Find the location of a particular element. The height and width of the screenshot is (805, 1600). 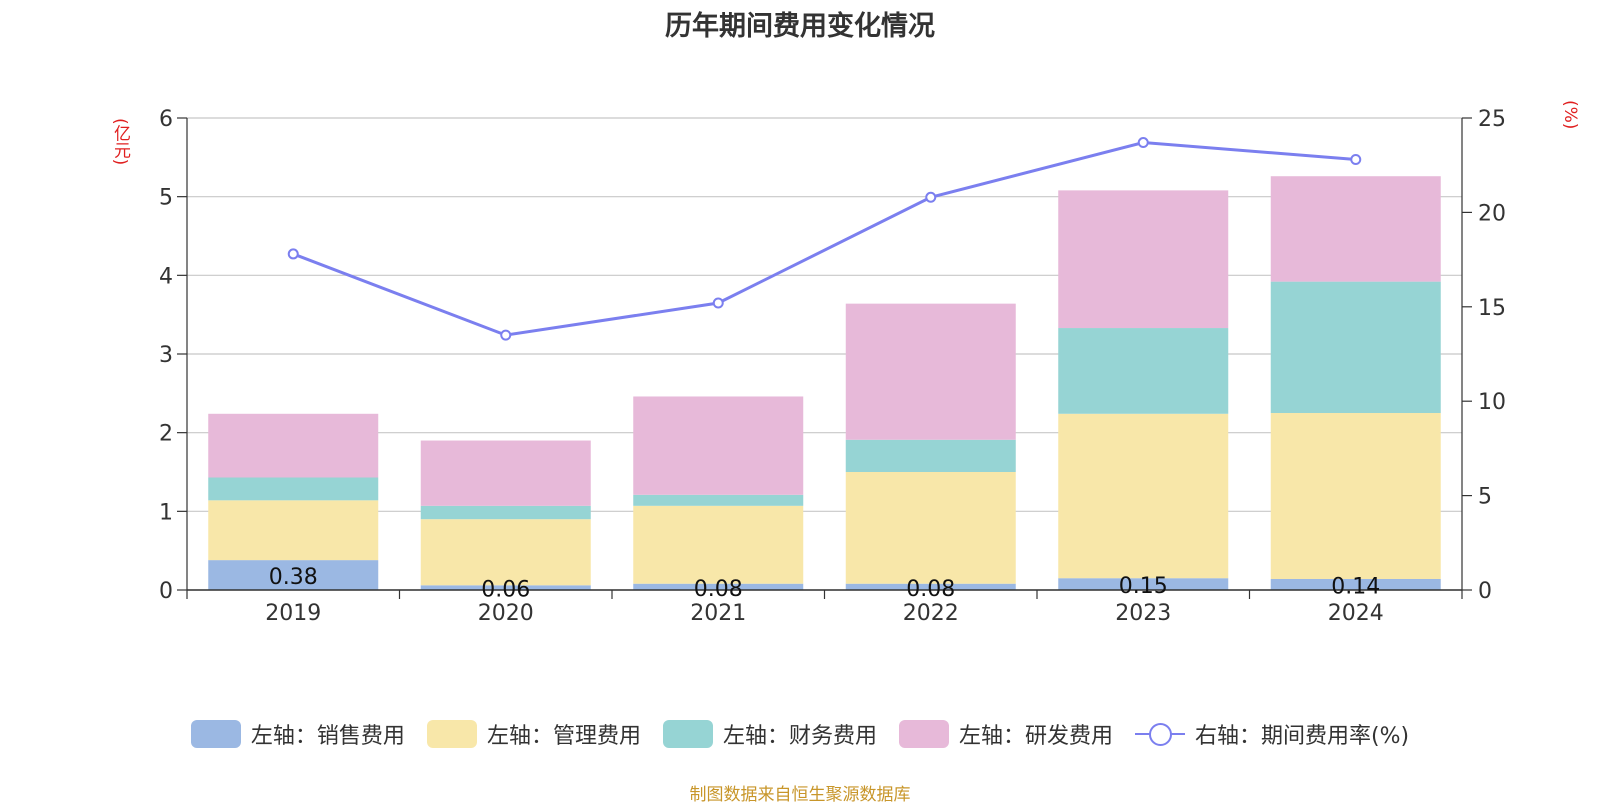

y-left-tick-label: 1 is located at coordinates (166, 512).